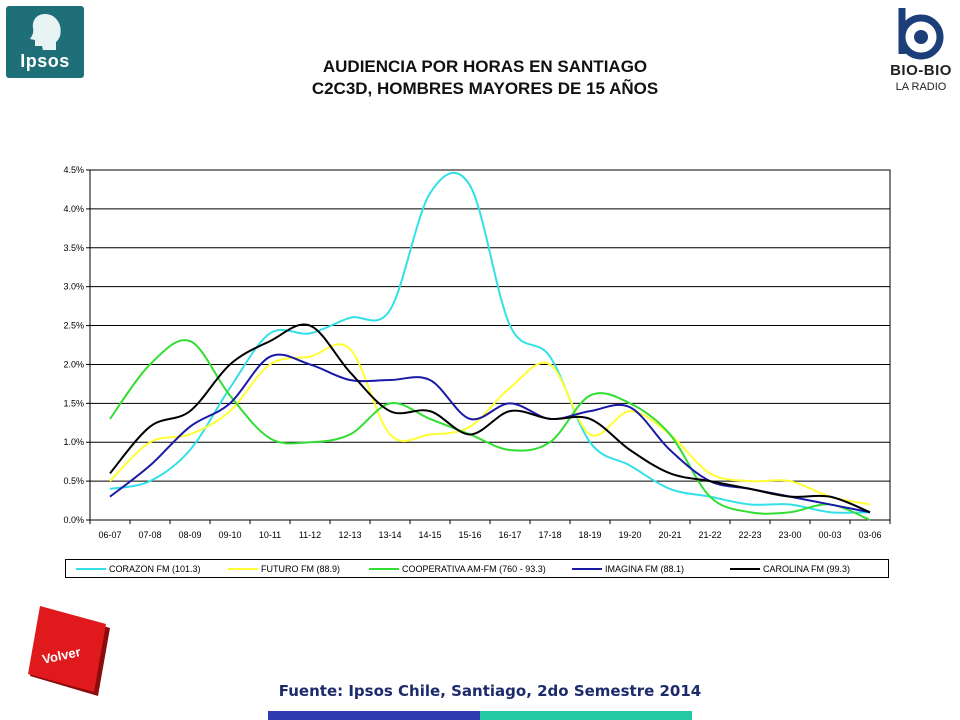 This screenshot has height=720, width=960. Describe the element at coordinates (109, 535) in the screenshot. I see `x-tick-label: 06-07` at that location.